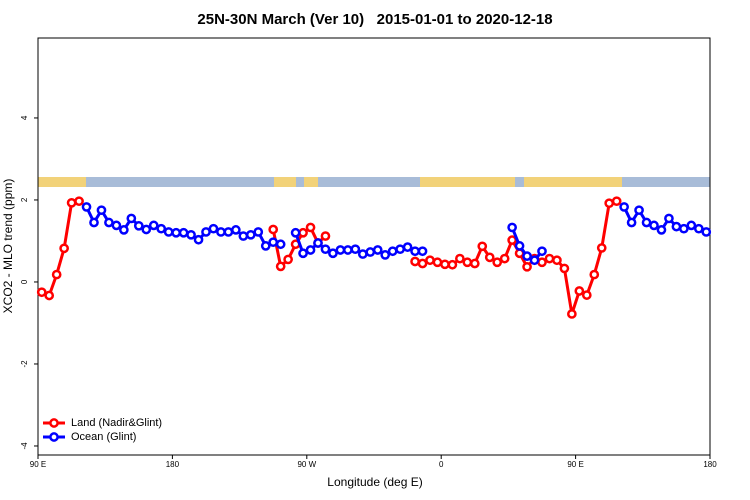  I want to click on y-axis-label: XCO2 - MLO trend (ppm), so click(8, 246).